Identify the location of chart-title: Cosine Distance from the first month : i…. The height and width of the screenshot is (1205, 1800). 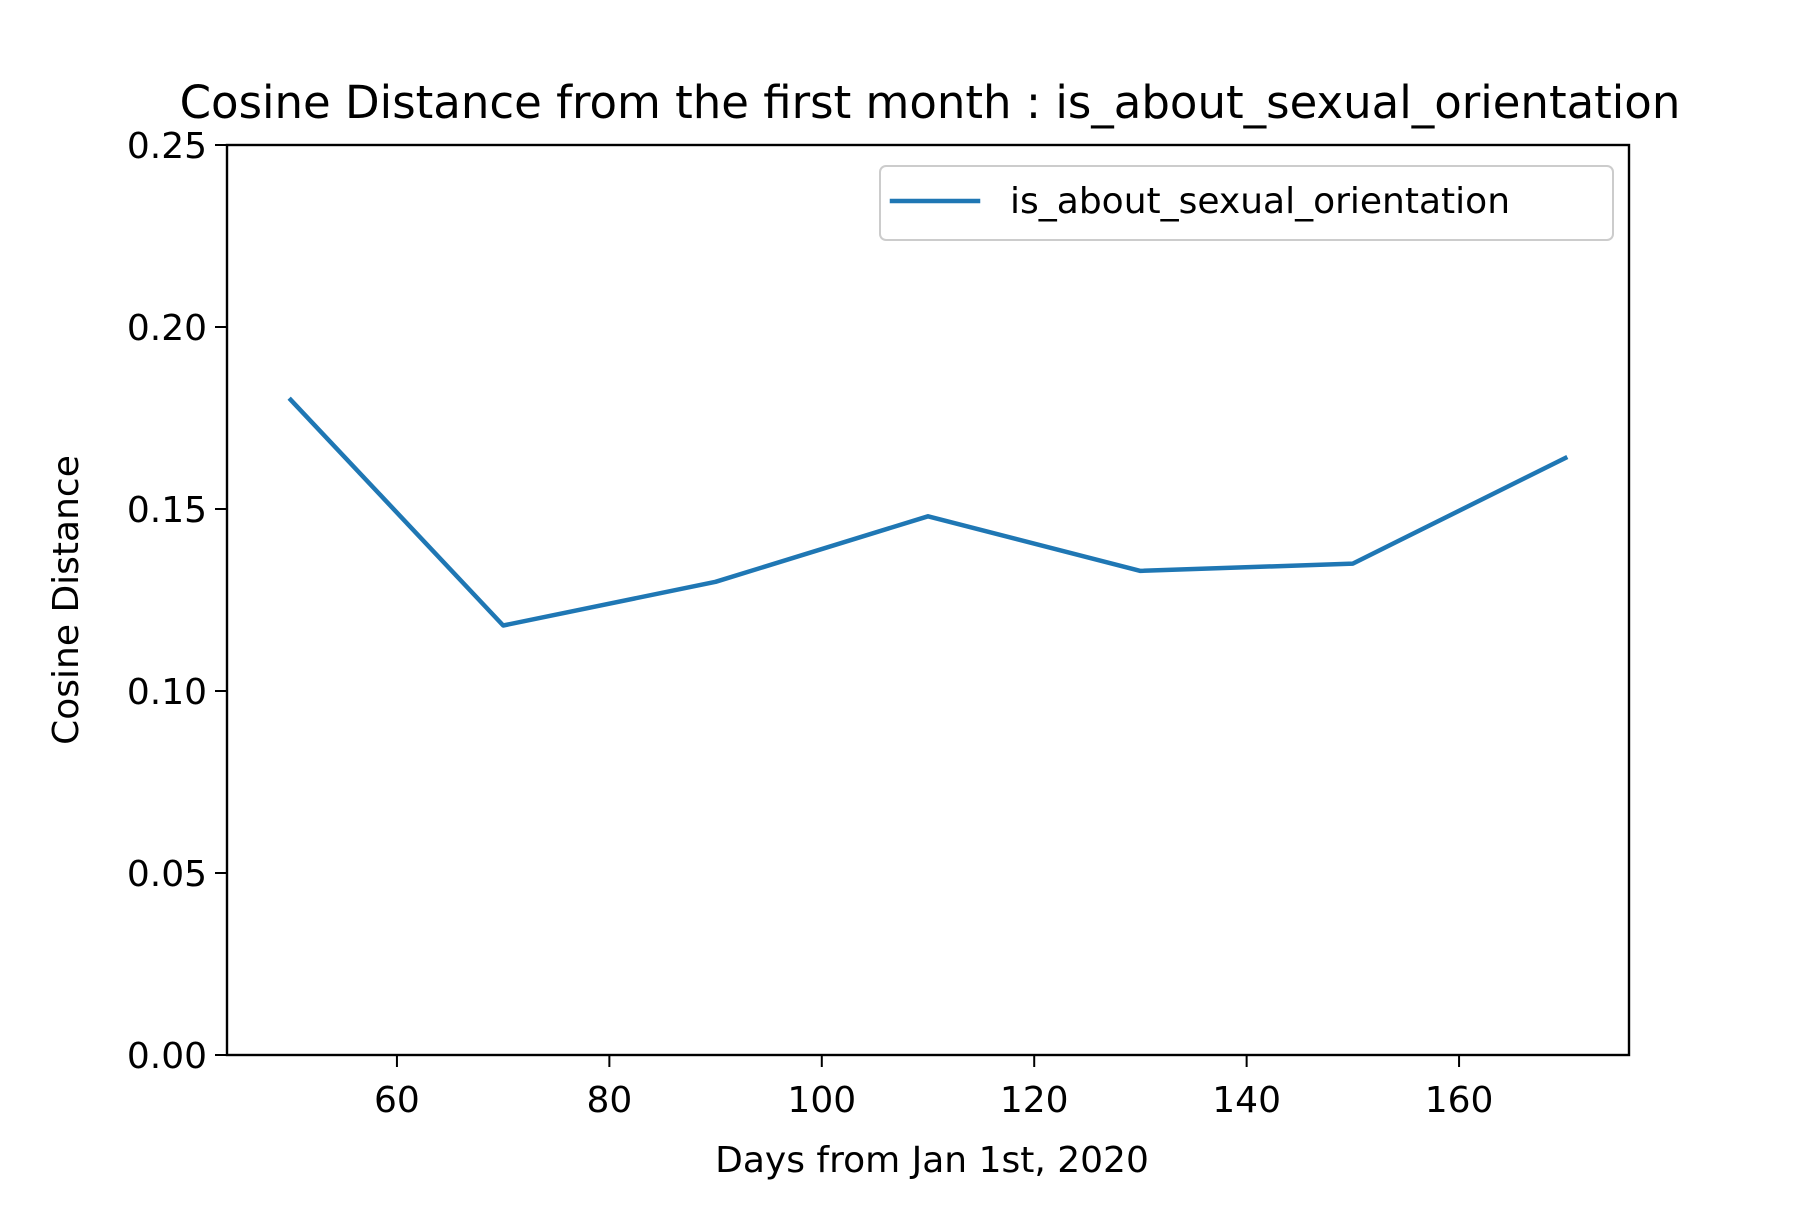
(930, 102).